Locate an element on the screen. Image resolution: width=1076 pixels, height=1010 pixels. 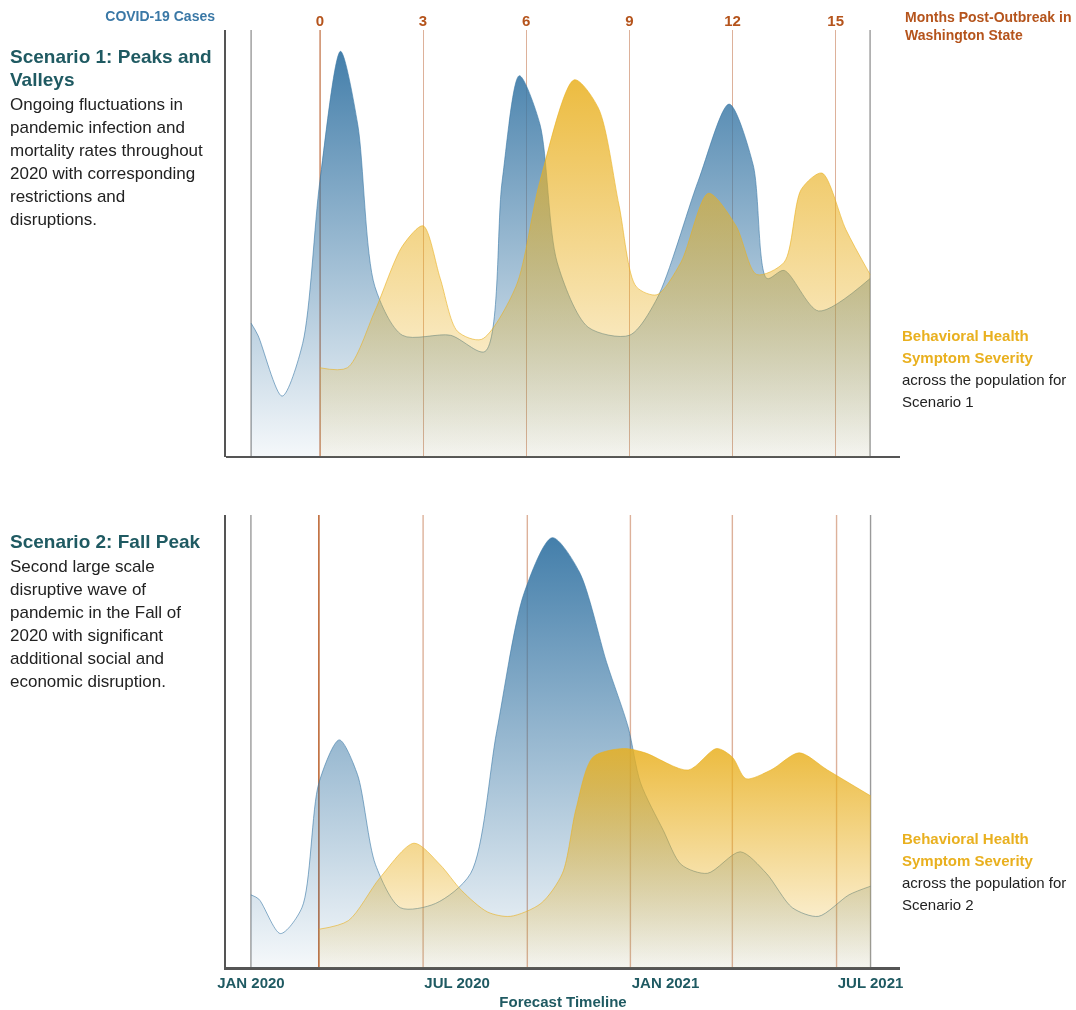
x-tick-label: 3 is located at coordinates (423, 20).